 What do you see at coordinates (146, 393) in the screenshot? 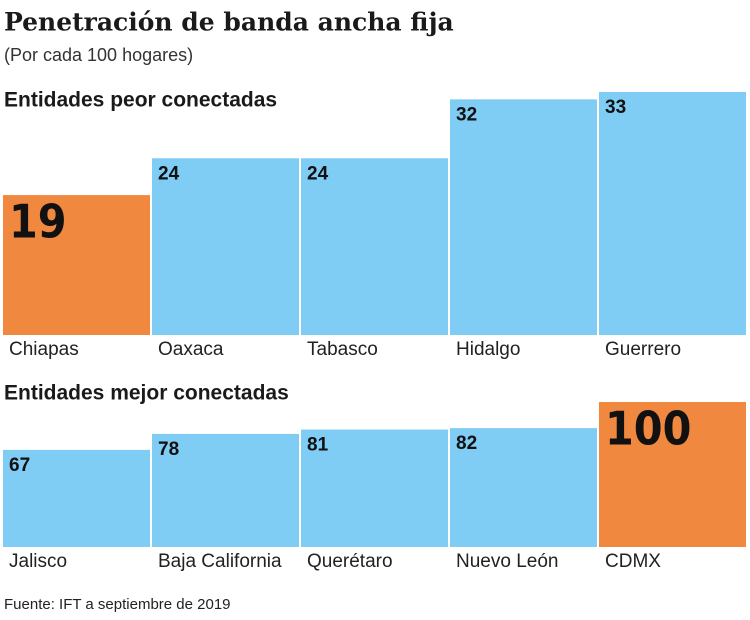
I see `panel-title: Entidades mejor conectadas` at bounding box center [146, 393].